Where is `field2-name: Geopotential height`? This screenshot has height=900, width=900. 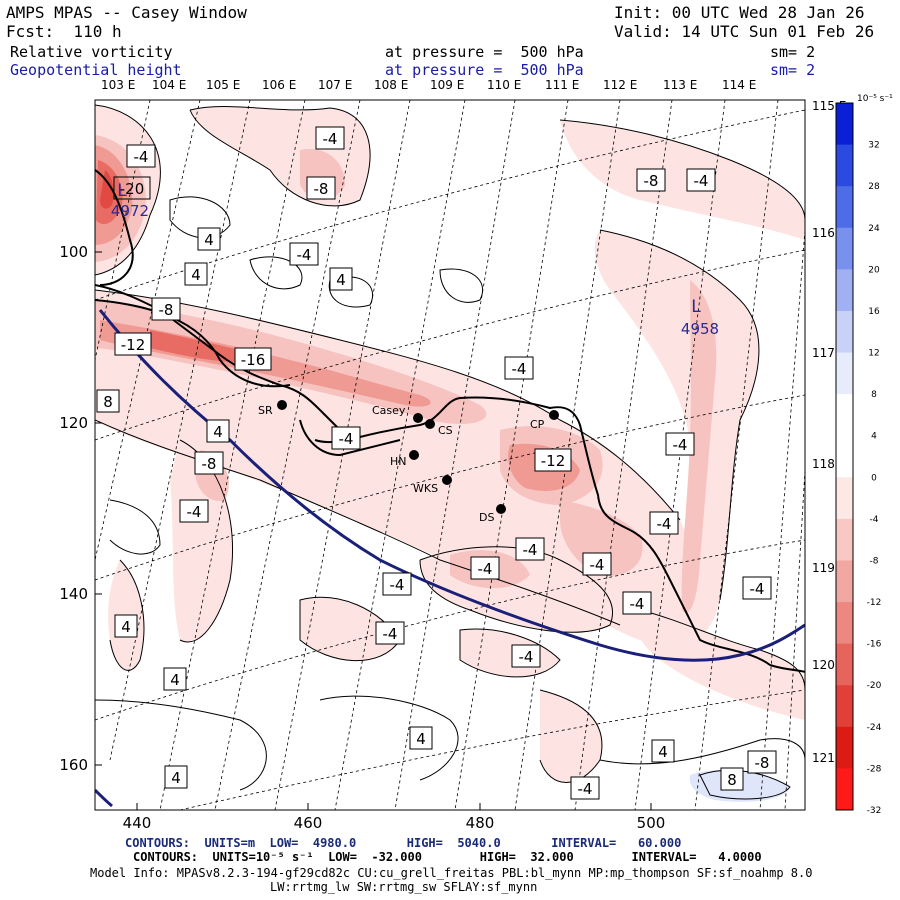 field2-name: Geopotential height is located at coordinates (96, 70).